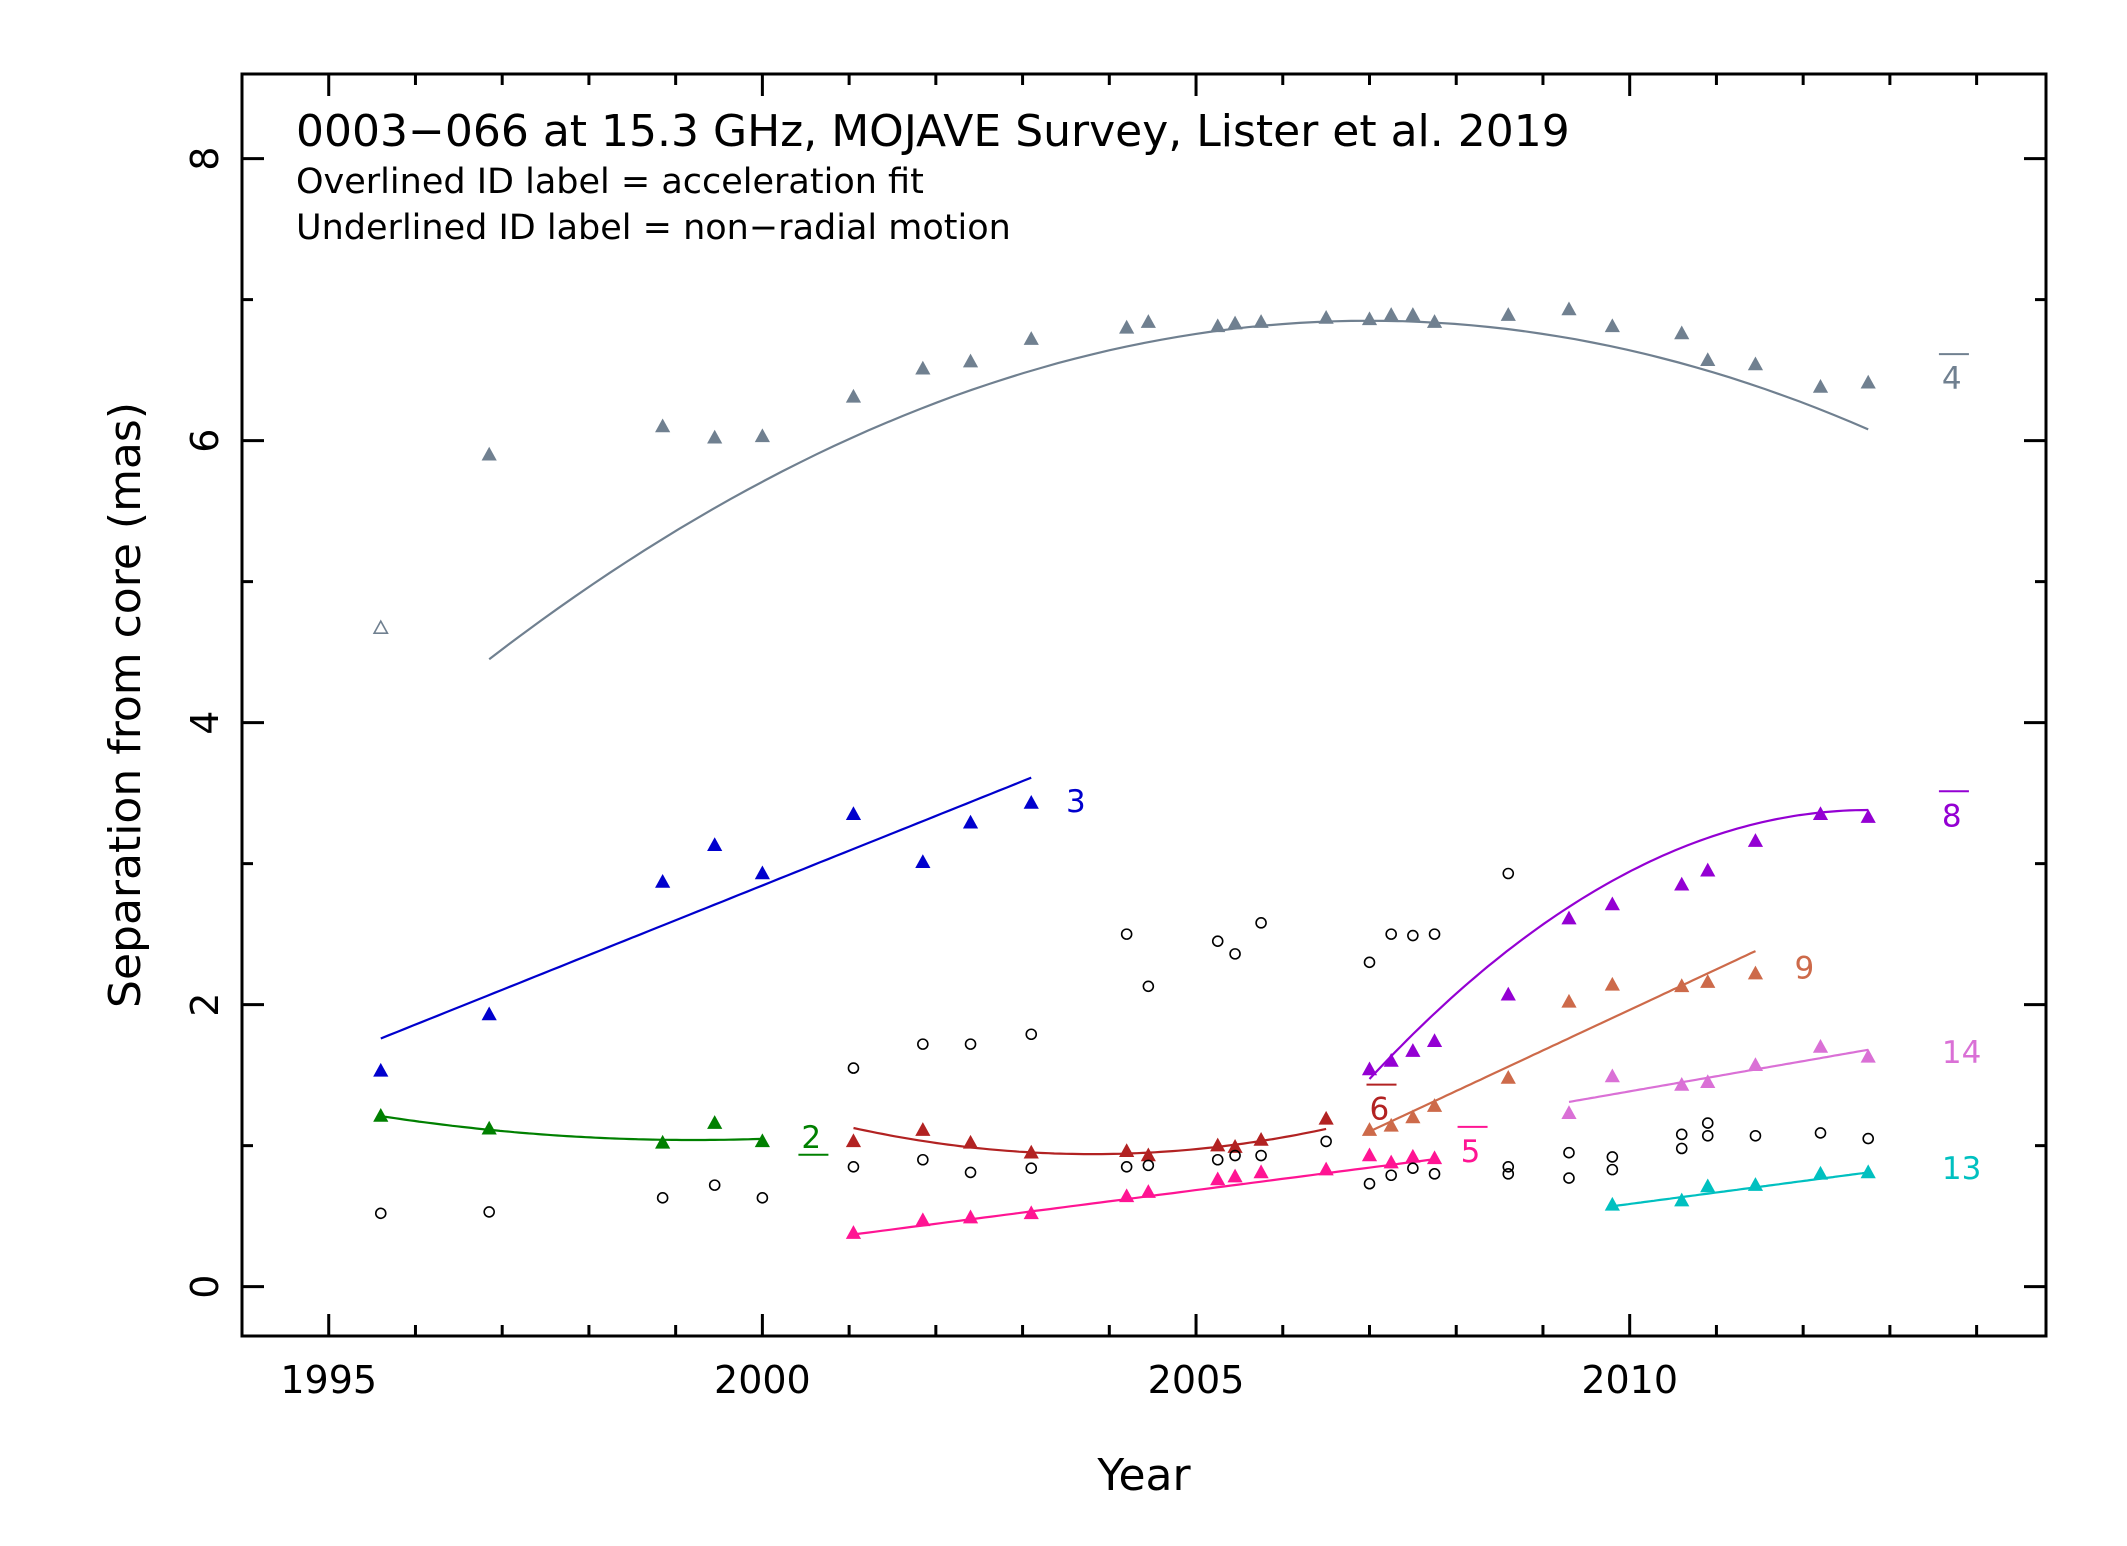 This screenshot has width=2127, height=1546. Describe the element at coordinates (610, 182) in the screenshot. I see `chart-subtitle-1: Overlined ID label = acceleration fit` at that location.